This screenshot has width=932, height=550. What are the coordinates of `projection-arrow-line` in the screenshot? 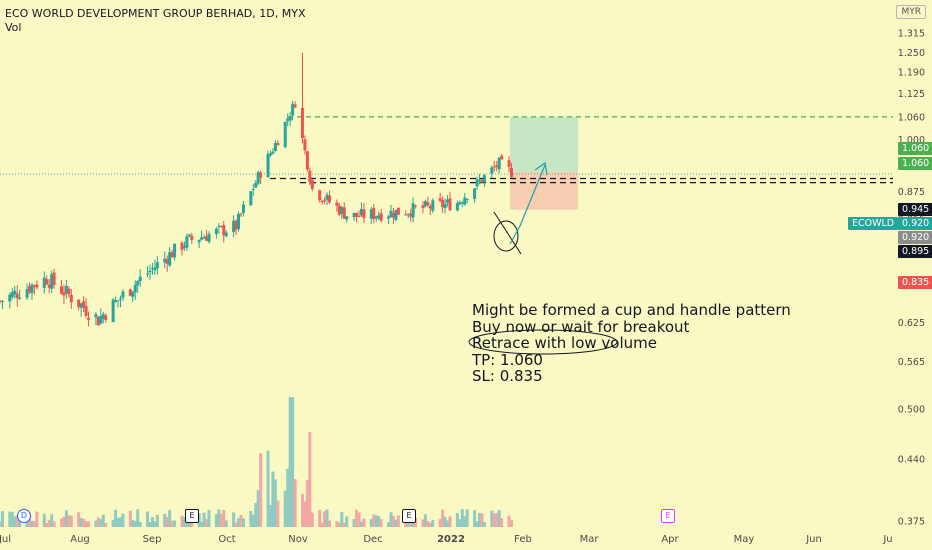 It's located at (527, 204).